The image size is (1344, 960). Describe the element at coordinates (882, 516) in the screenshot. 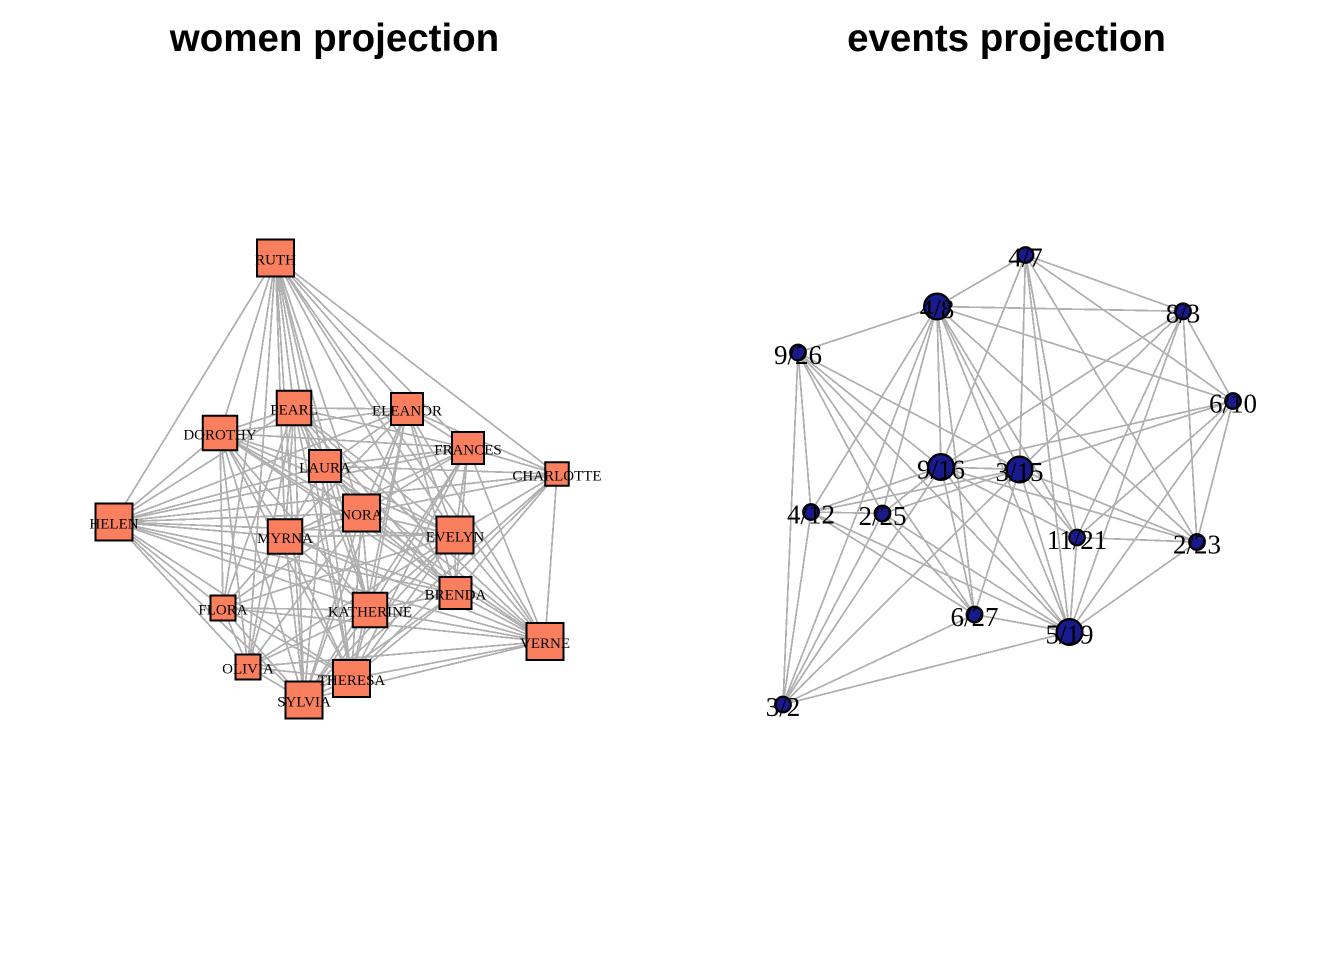

I see `svg-text: 2/25` at that location.